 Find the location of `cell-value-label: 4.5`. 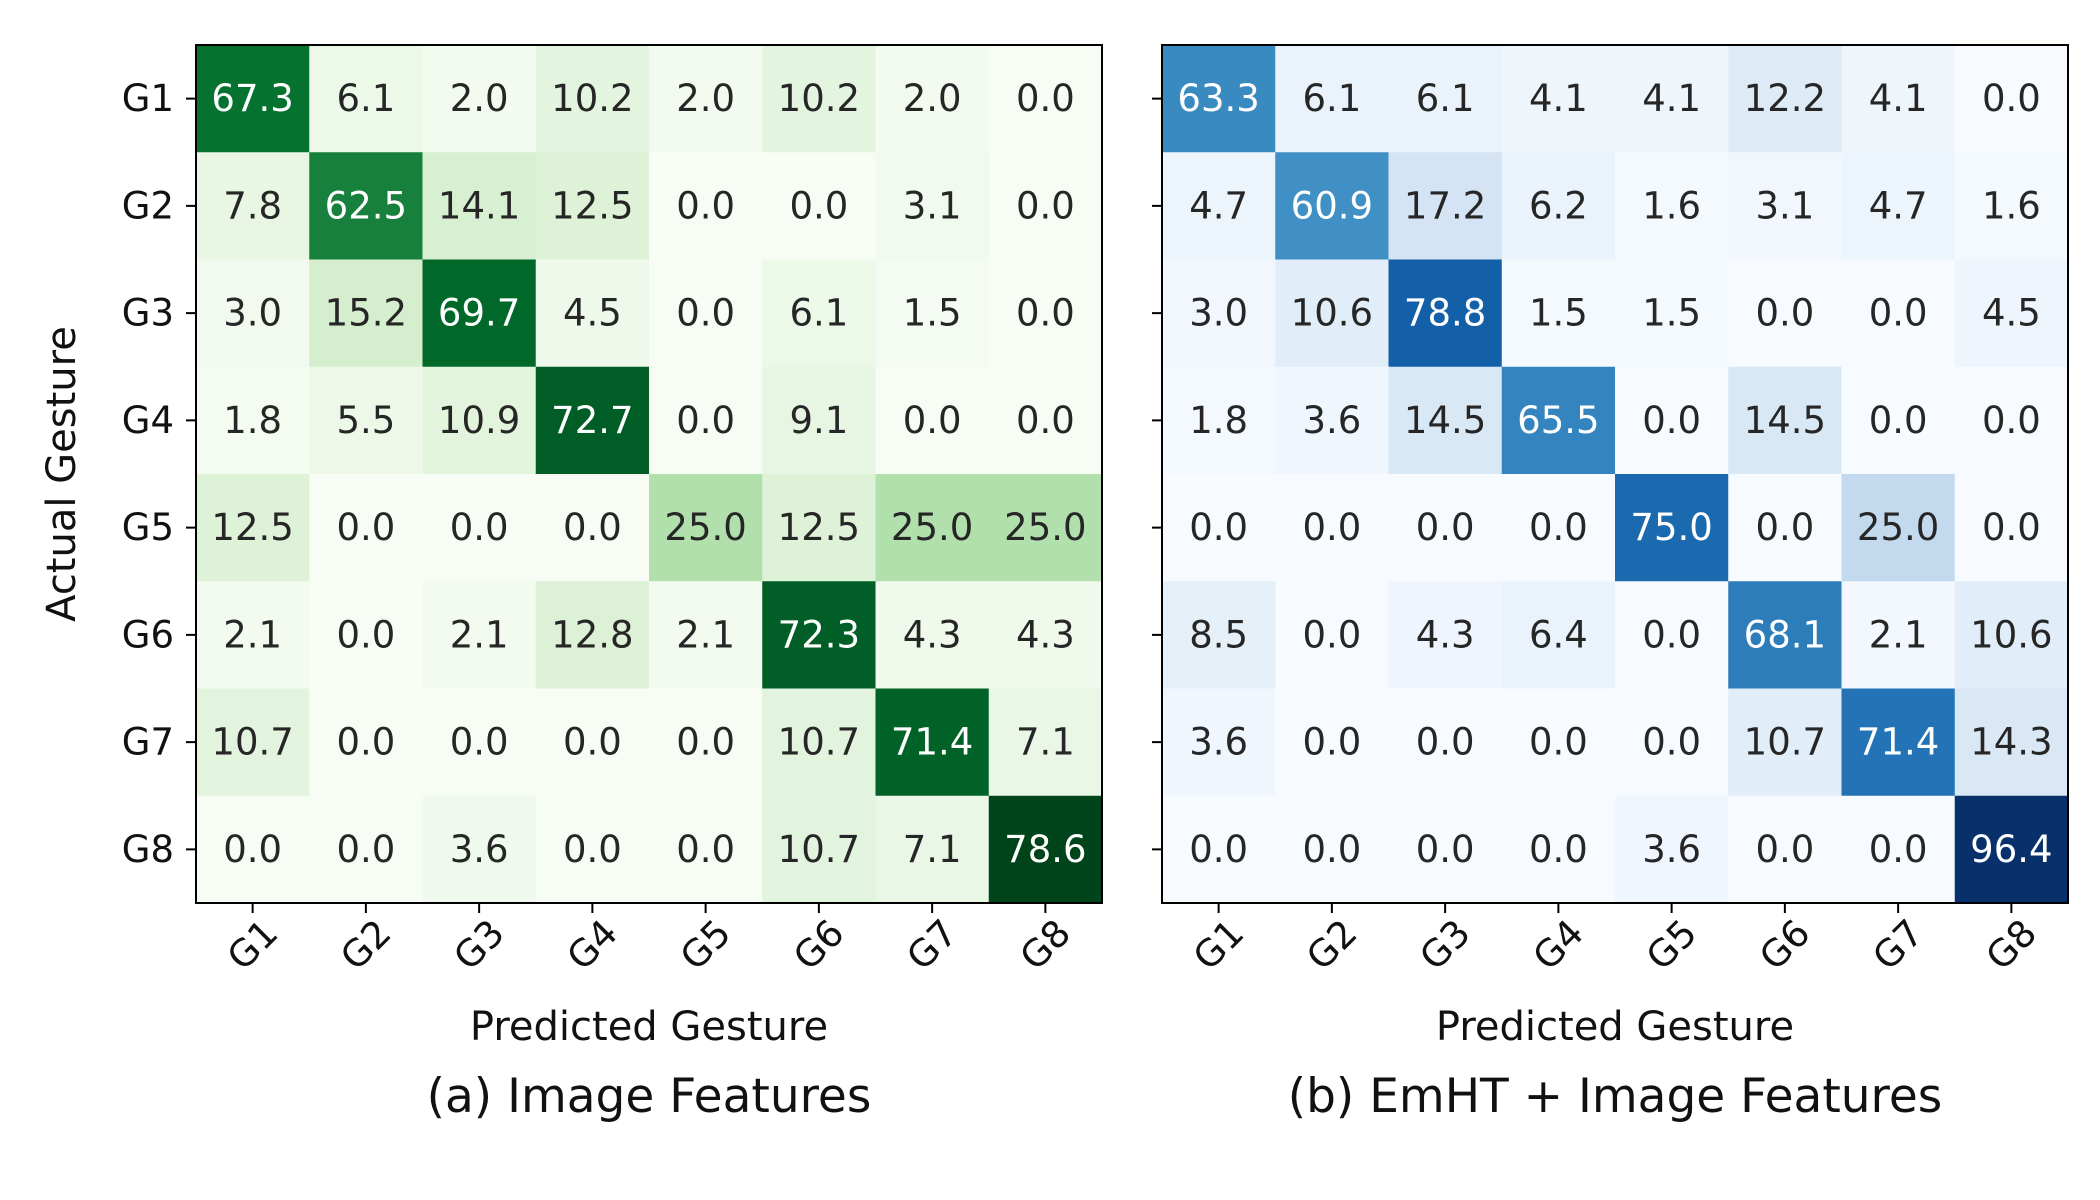

cell-value-label: 4.5 is located at coordinates (592, 313).